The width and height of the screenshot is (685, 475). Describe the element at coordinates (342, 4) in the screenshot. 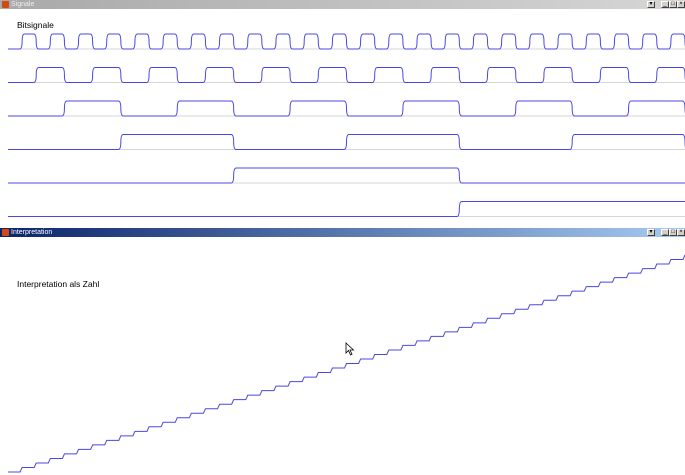

I see `signale-title-bar: Signale ▾ _ □ ×` at that location.